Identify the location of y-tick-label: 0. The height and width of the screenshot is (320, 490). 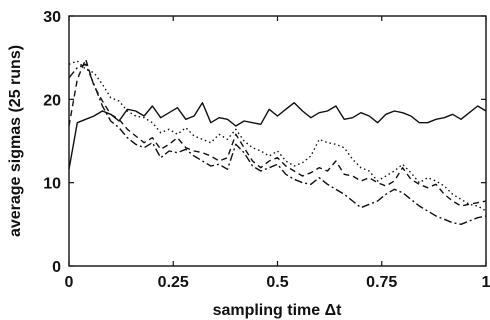
(56, 267).